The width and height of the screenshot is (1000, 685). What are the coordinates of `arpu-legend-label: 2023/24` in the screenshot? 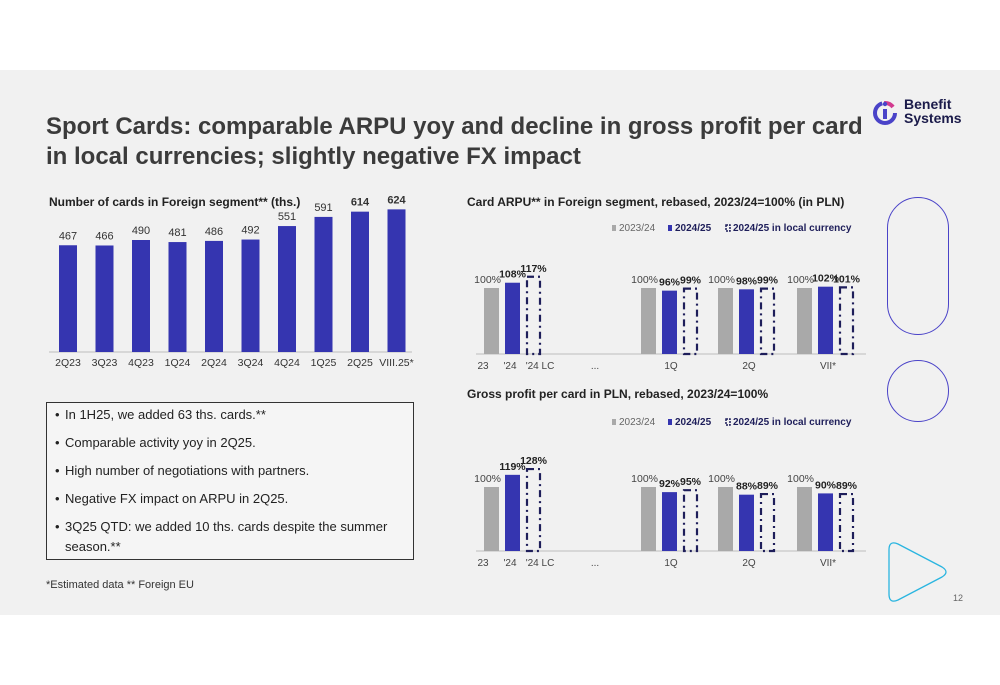 It's located at (637, 228).